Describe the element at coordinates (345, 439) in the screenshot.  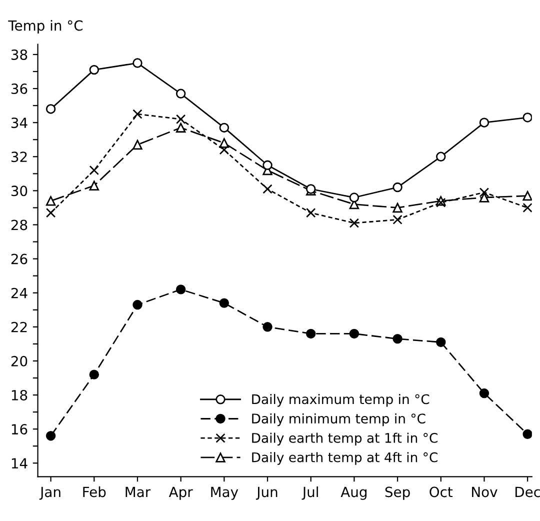
I see `legend-label: Daily earth temp at 1ft in °C` at that location.